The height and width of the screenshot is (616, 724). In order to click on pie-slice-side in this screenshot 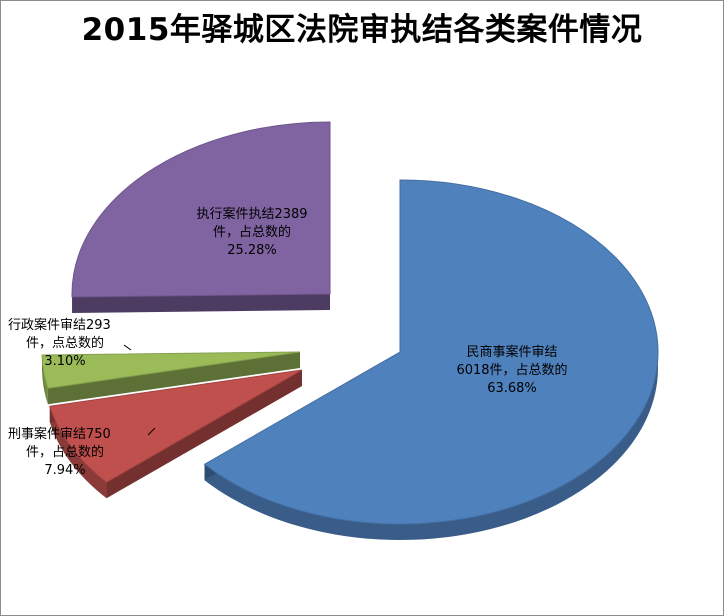, I will do `click(78, 452)`.